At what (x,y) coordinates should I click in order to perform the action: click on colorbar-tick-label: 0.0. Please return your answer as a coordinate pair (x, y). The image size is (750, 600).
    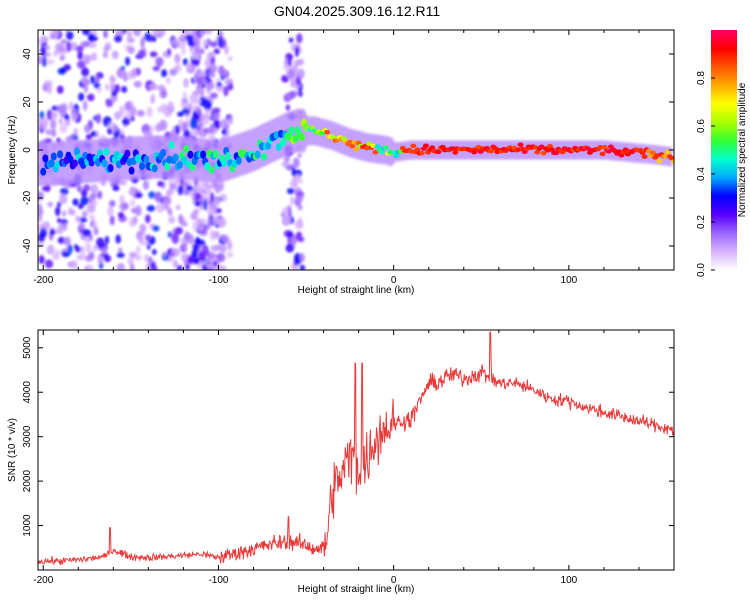
    Looking at the image, I should click on (701, 270).